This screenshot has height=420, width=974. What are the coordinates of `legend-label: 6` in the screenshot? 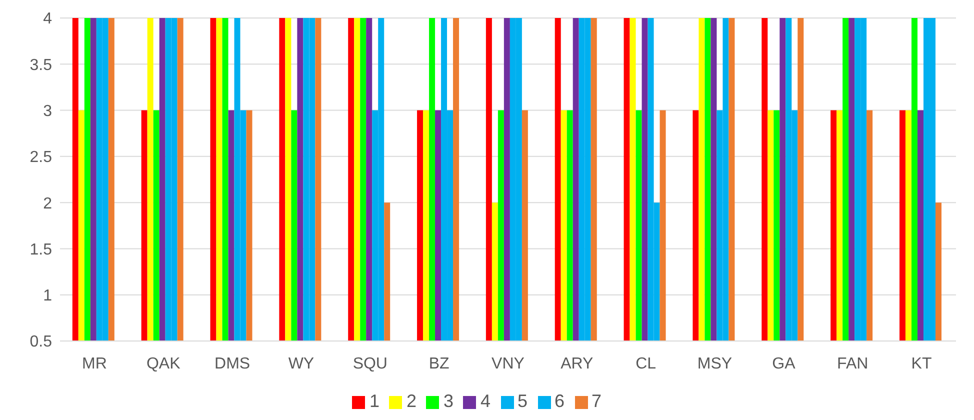 It's located at (559, 401).